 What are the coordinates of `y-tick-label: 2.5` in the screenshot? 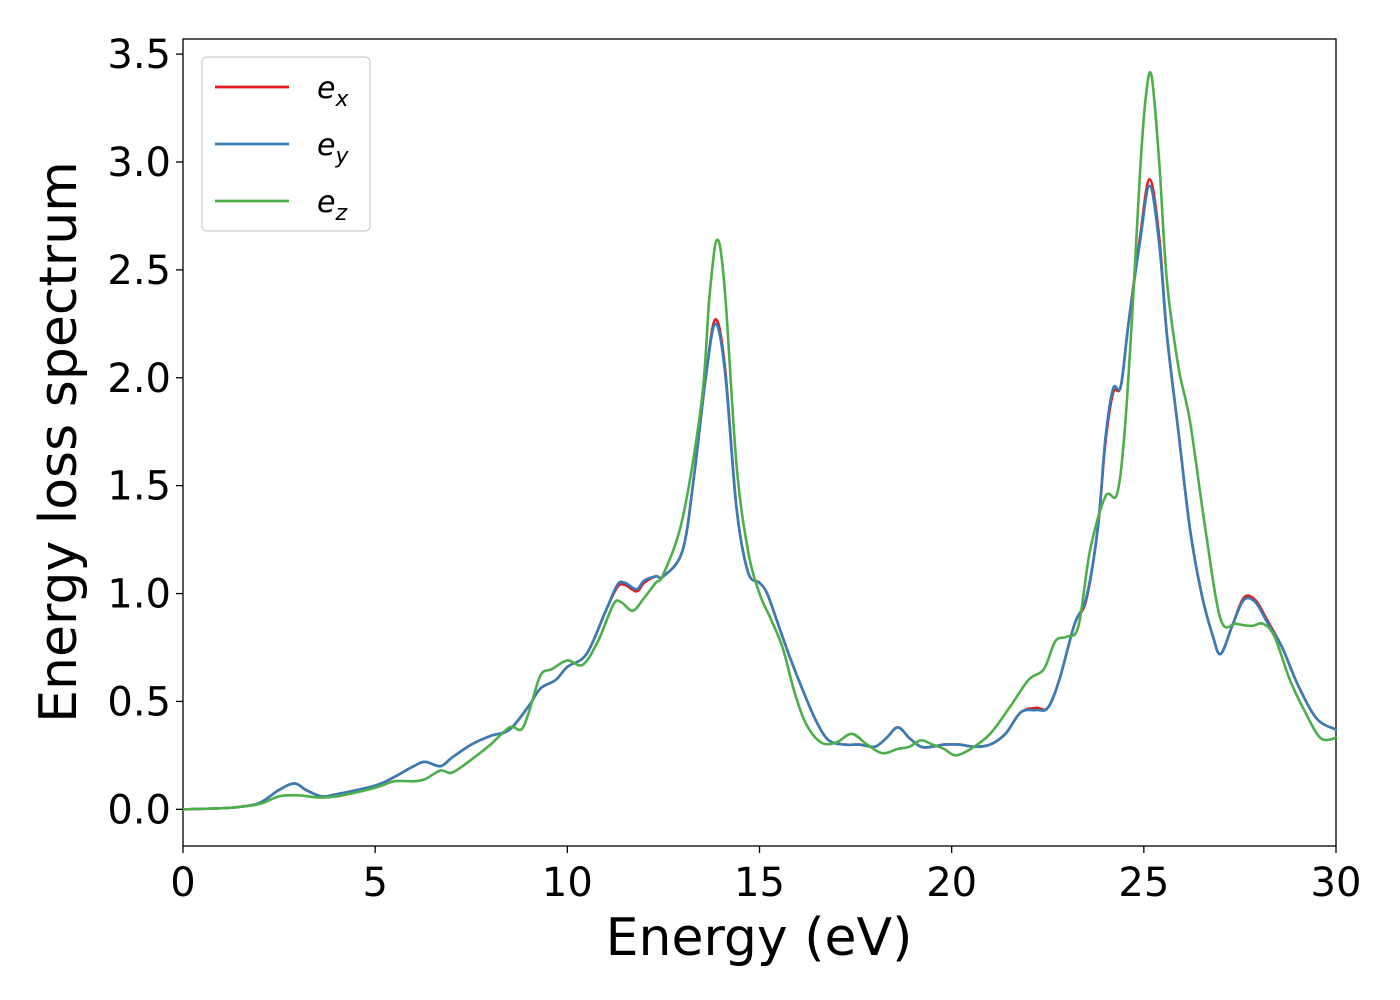 It's located at (139, 271).